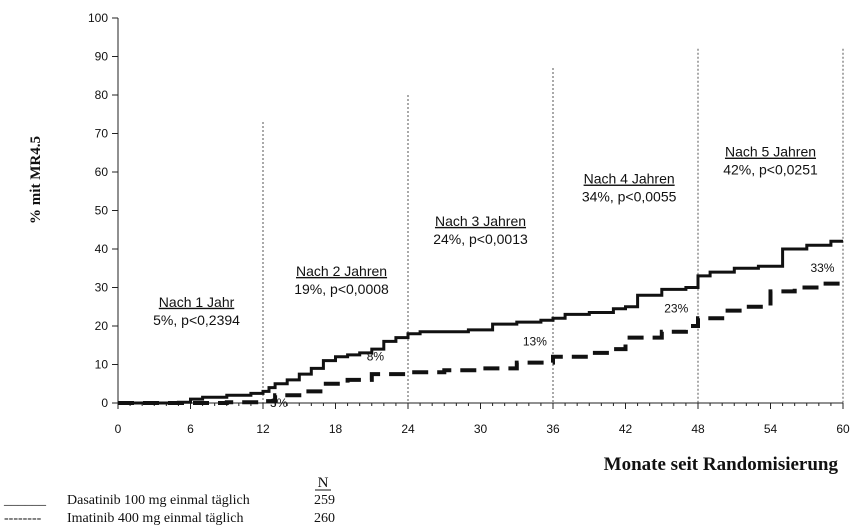 The width and height of the screenshot is (853, 527). What do you see at coordinates (721, 464) in the screenshot?
I see `x-axis-label: Monate seit Randomisierung` at bounding box center [721, 464].